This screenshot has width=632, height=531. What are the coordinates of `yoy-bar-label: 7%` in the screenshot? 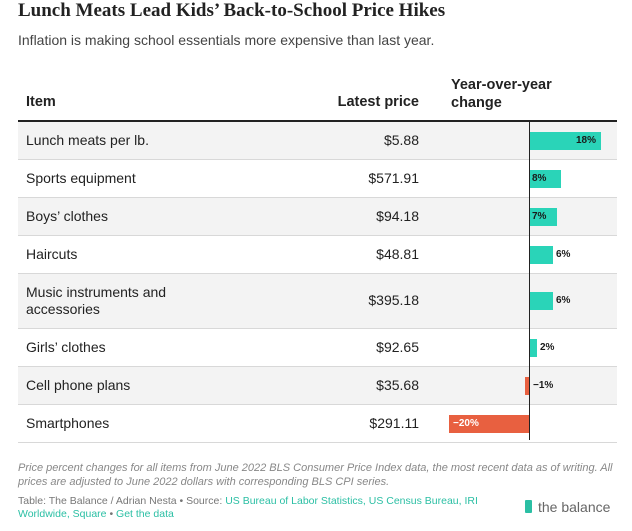 It's located at (539, 216).